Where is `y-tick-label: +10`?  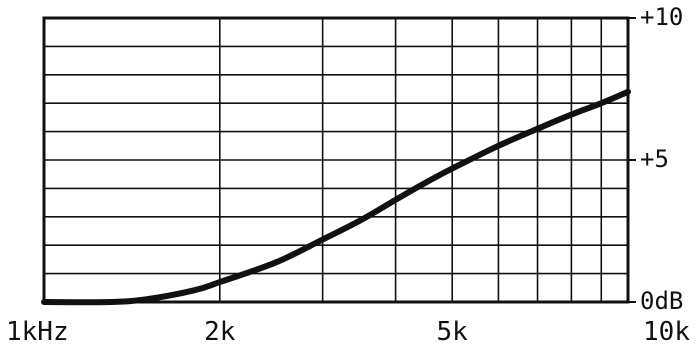
y-tick-label: +10 is located at coordinates (661, 17).